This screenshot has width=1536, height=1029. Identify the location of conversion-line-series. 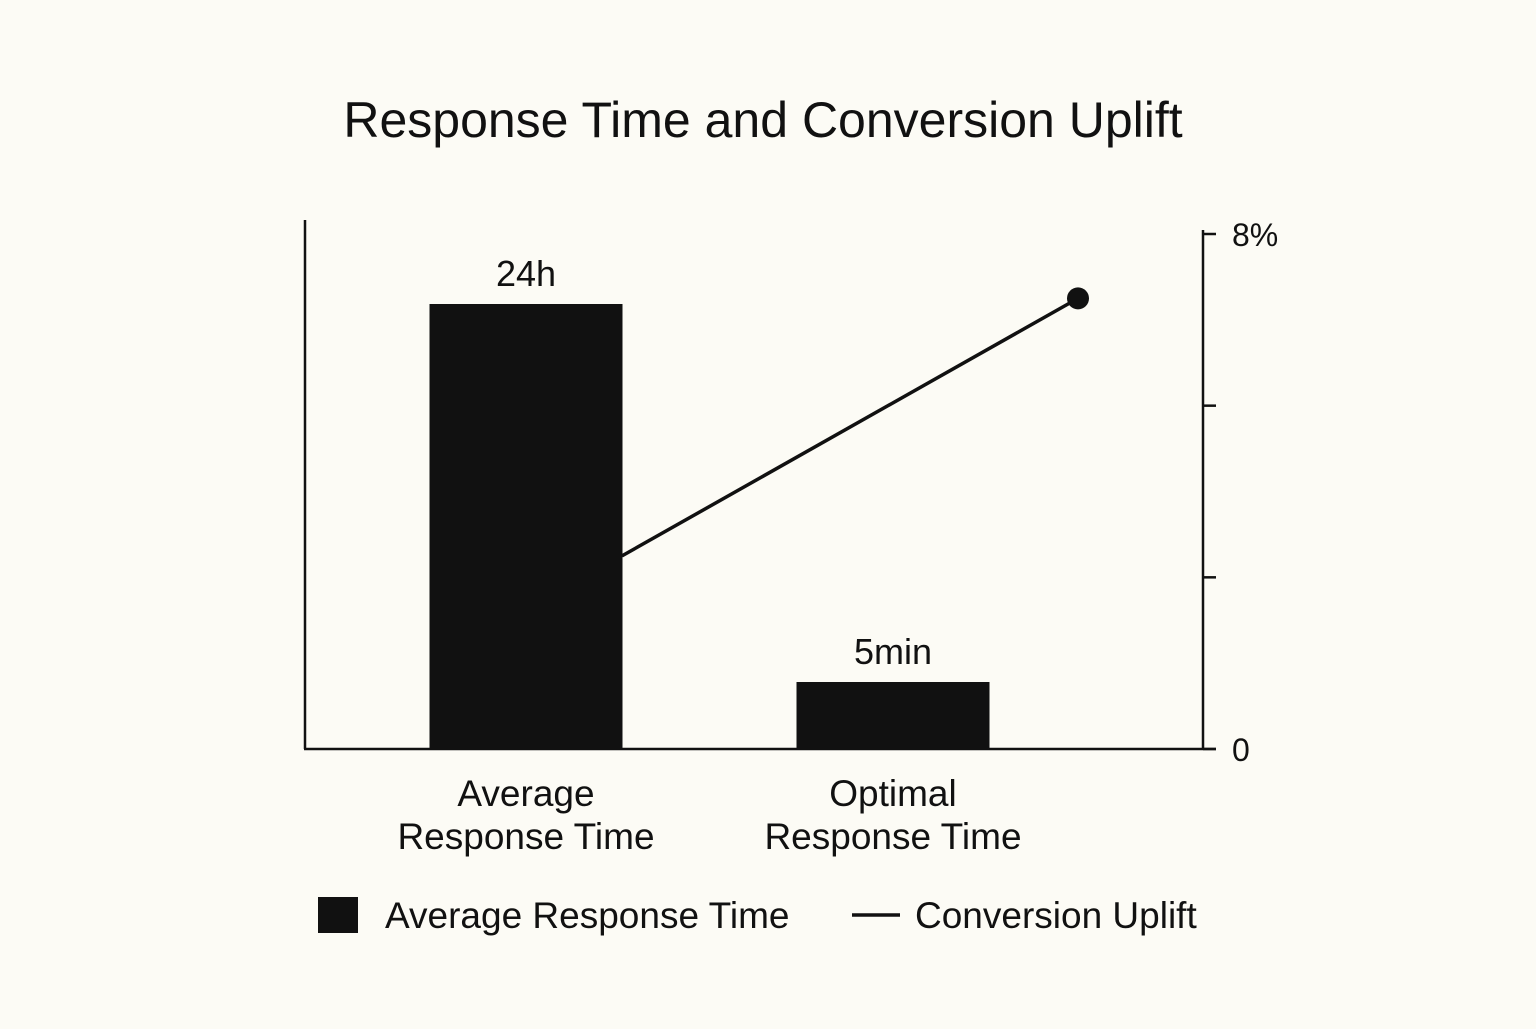
(855, 422).